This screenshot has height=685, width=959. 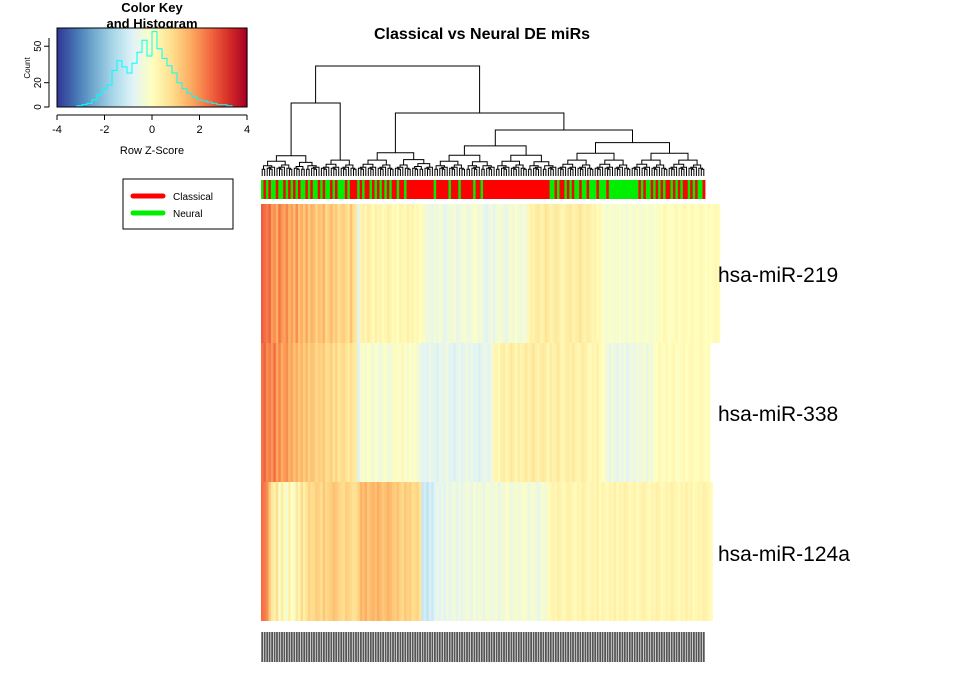 What do you see at coordinates (27, 68) in the screenshot?
I see `color-key-ylabel: Count` at bounding box center [27, 68].